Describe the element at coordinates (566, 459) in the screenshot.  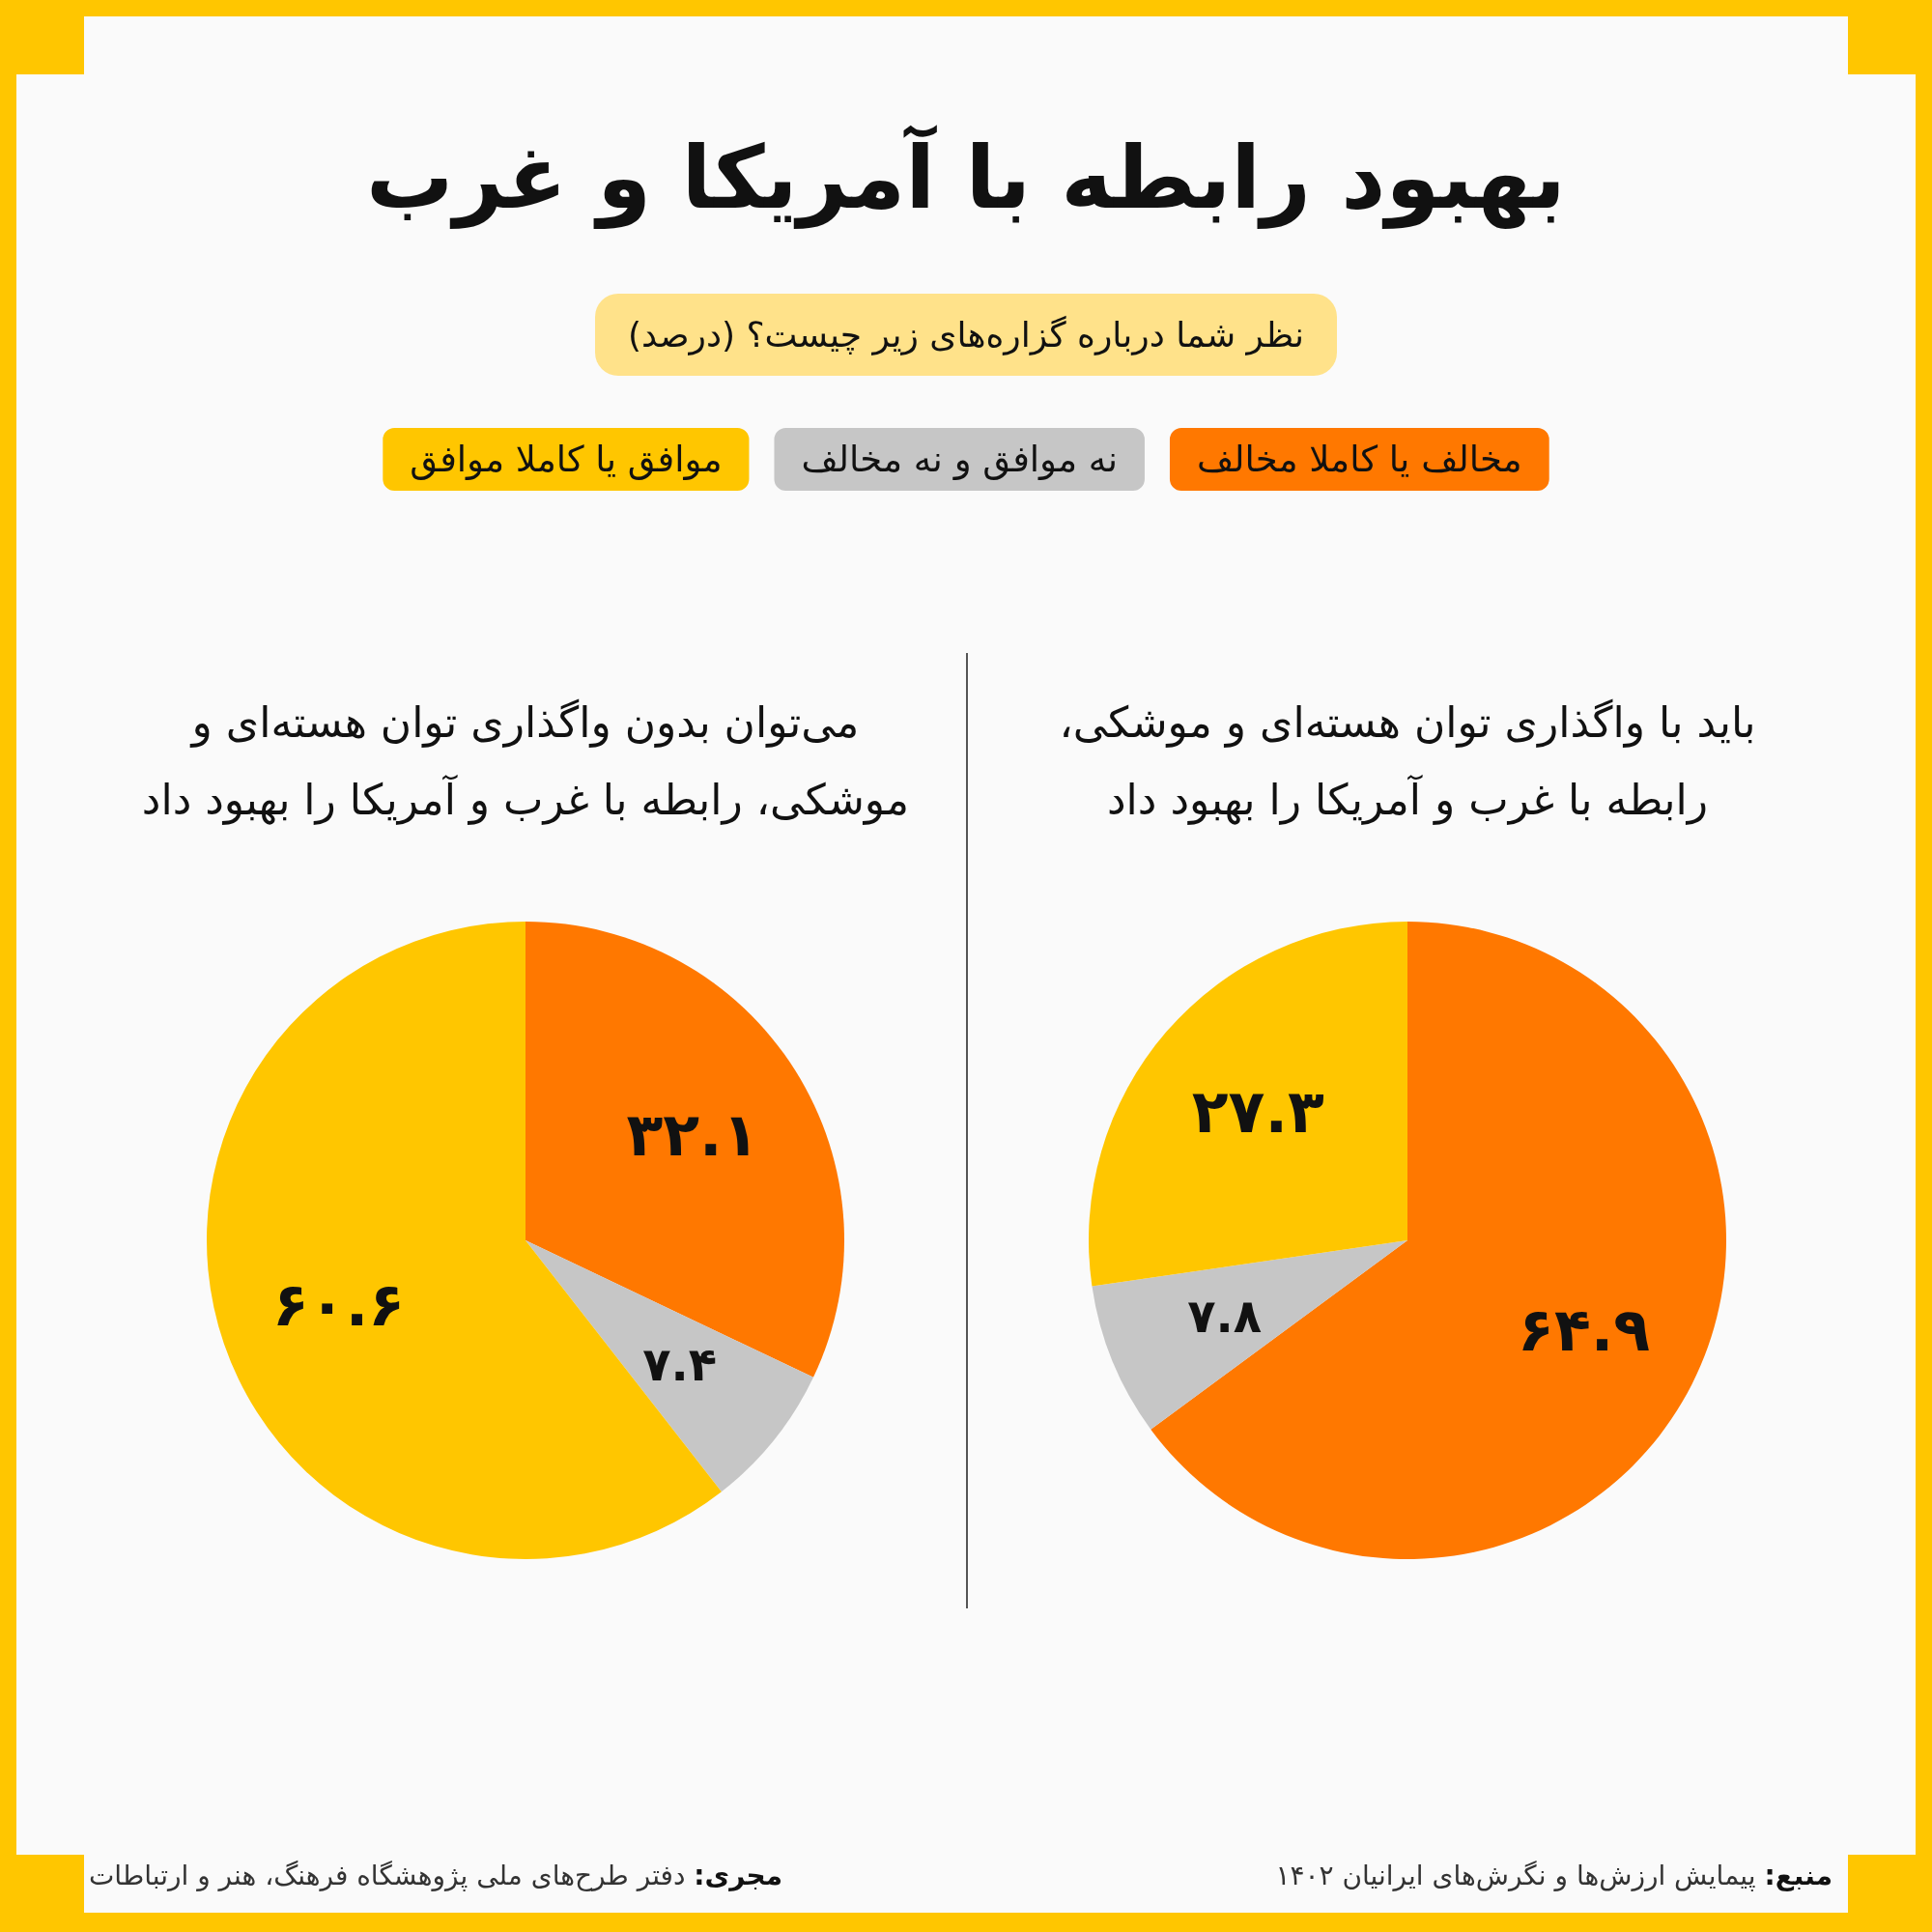
I see `legend-label: موافق یا کاملا موافق` at that location.